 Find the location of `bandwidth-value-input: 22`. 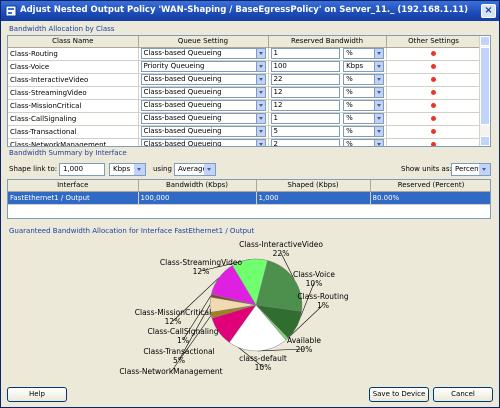

bandwidth-value-input: 22 is located at coordinates (305, 79).